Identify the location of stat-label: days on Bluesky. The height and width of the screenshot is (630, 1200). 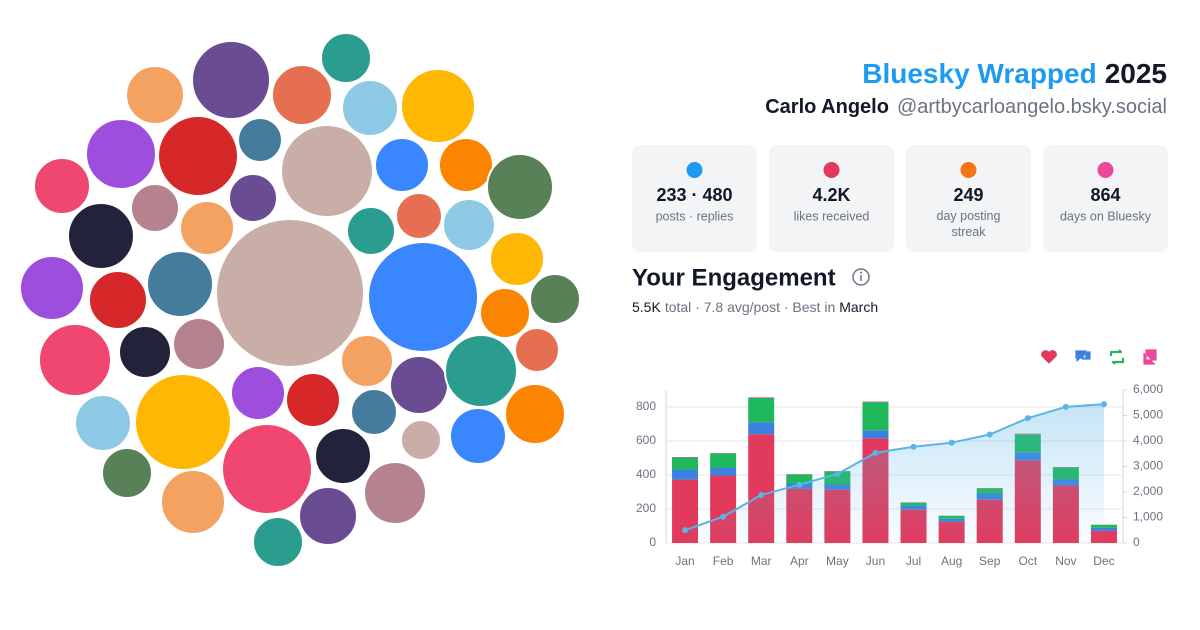
(1106, 216).